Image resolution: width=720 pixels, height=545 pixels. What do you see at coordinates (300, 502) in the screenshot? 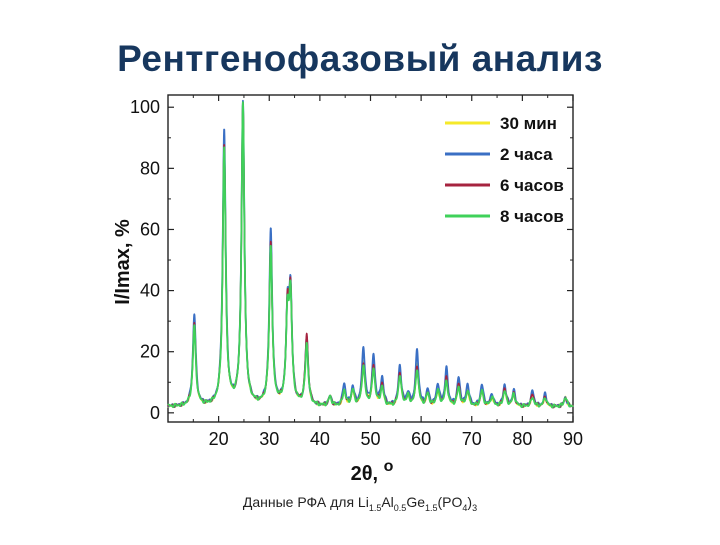
I see `caption-text: Данные РФА для` at bounding box center [300, 502].